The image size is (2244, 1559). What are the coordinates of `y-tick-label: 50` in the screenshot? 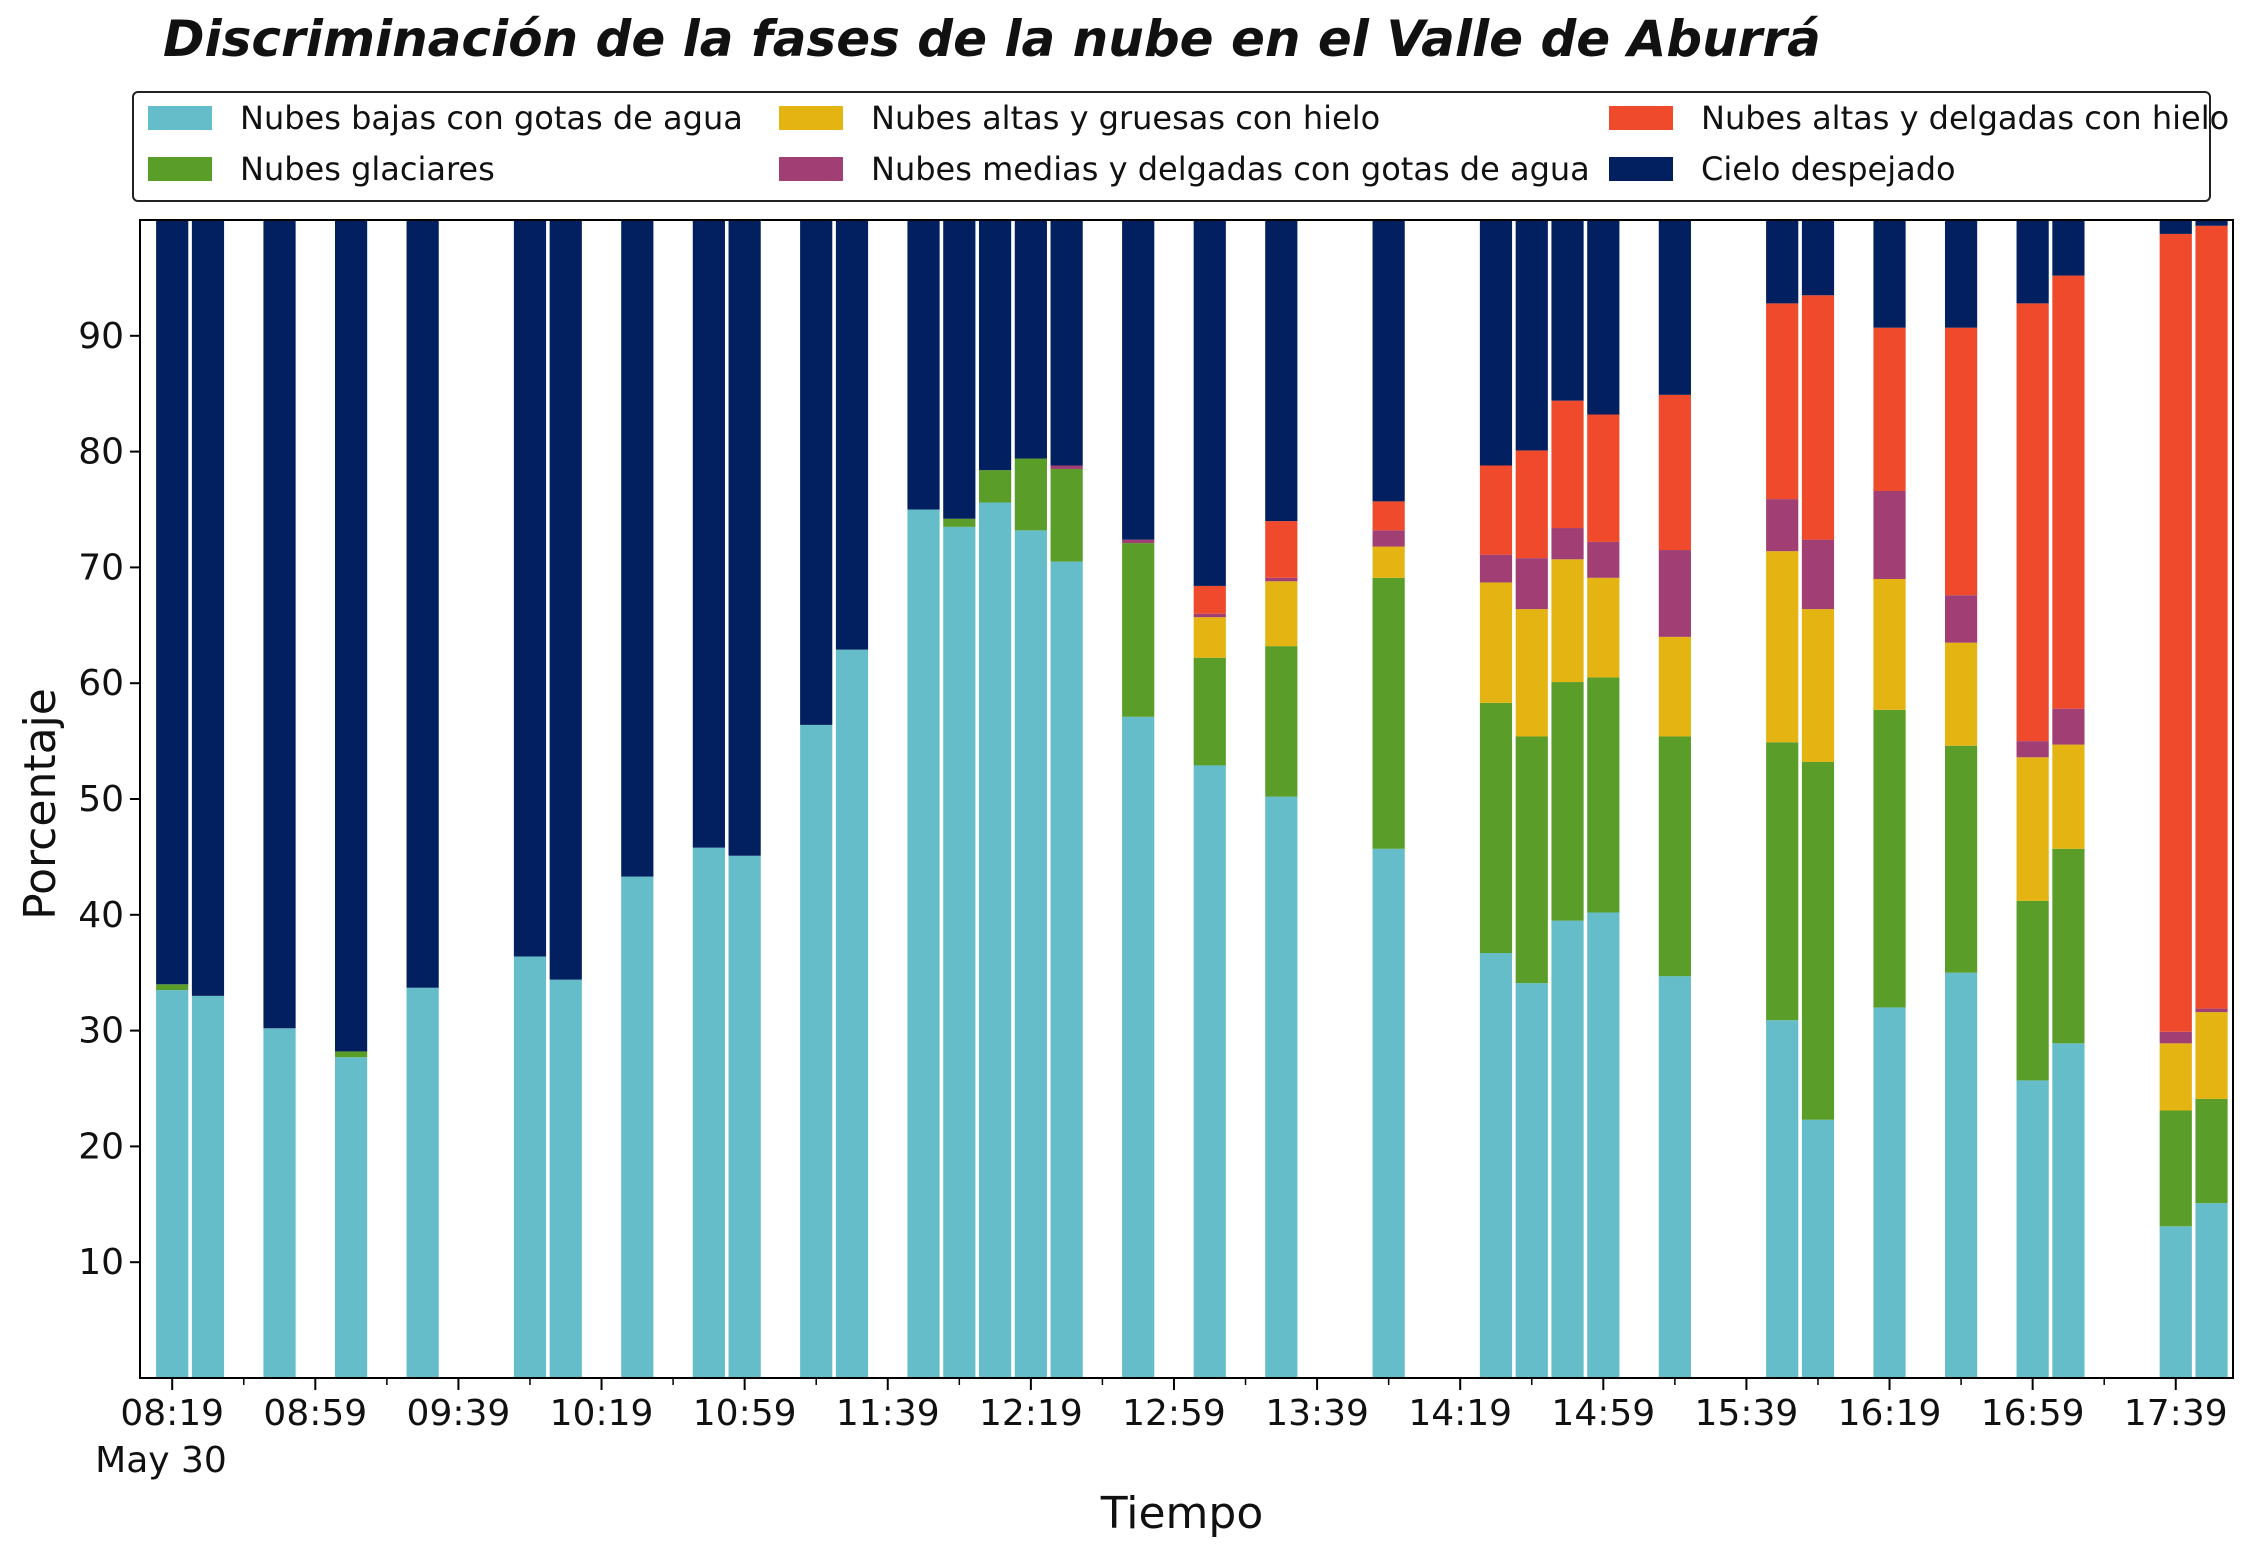 It's located at (101, 799).